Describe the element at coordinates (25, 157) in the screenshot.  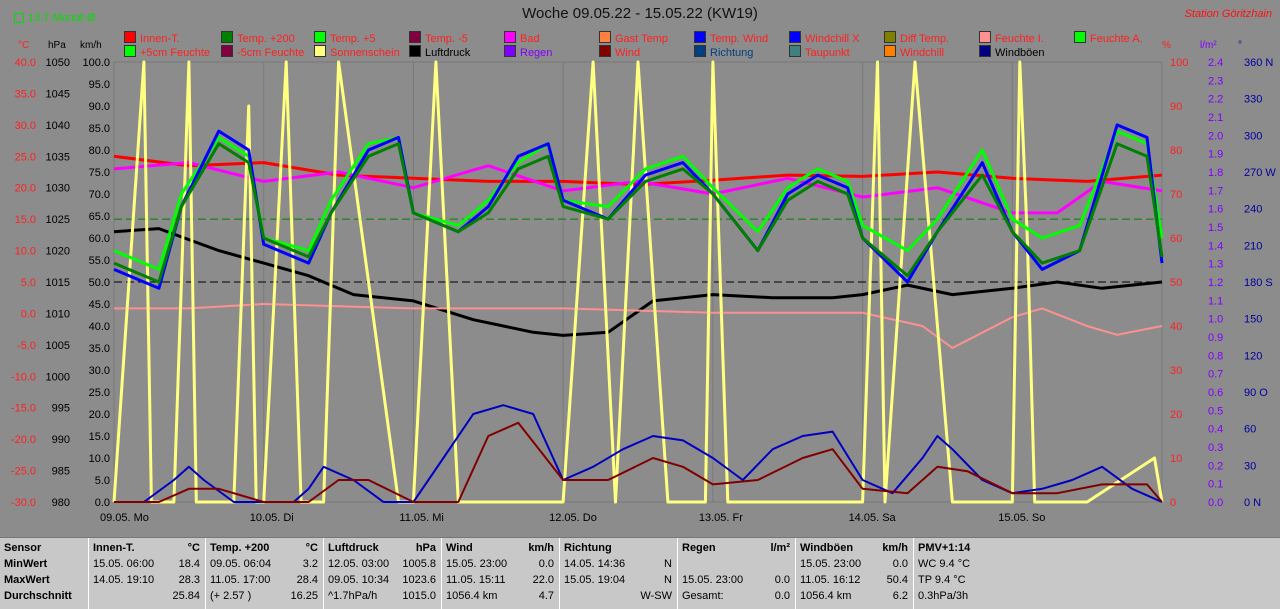
I see `temp-axis-label: 25.0` at that location.